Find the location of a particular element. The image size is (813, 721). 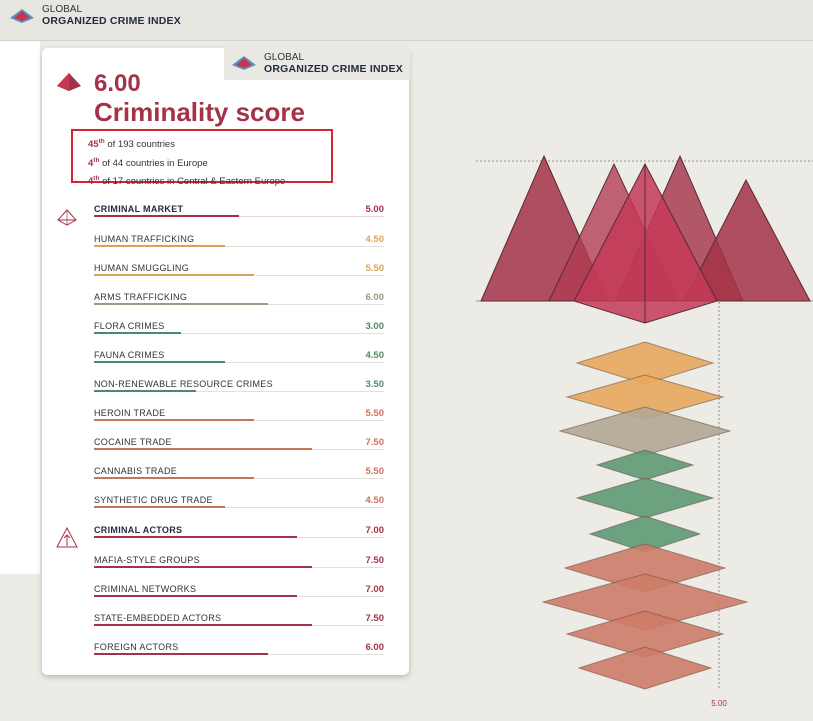

indicator-row: CANNABIS TRADE 5.50 is located at coordinates (239, 477).